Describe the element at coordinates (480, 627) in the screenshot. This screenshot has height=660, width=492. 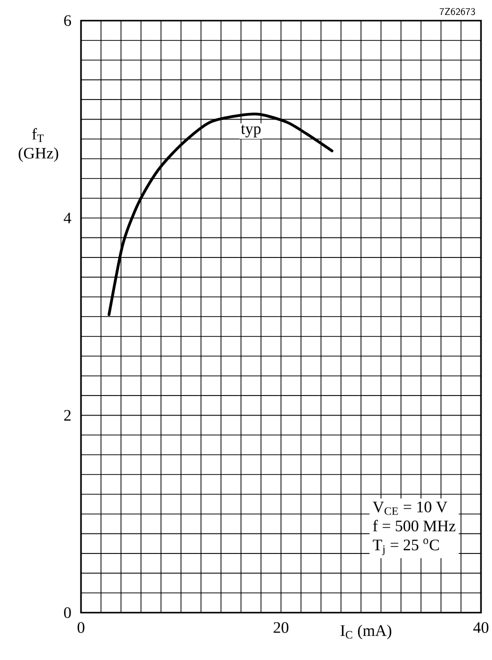
I see `x-tick-label: 40` at that location.